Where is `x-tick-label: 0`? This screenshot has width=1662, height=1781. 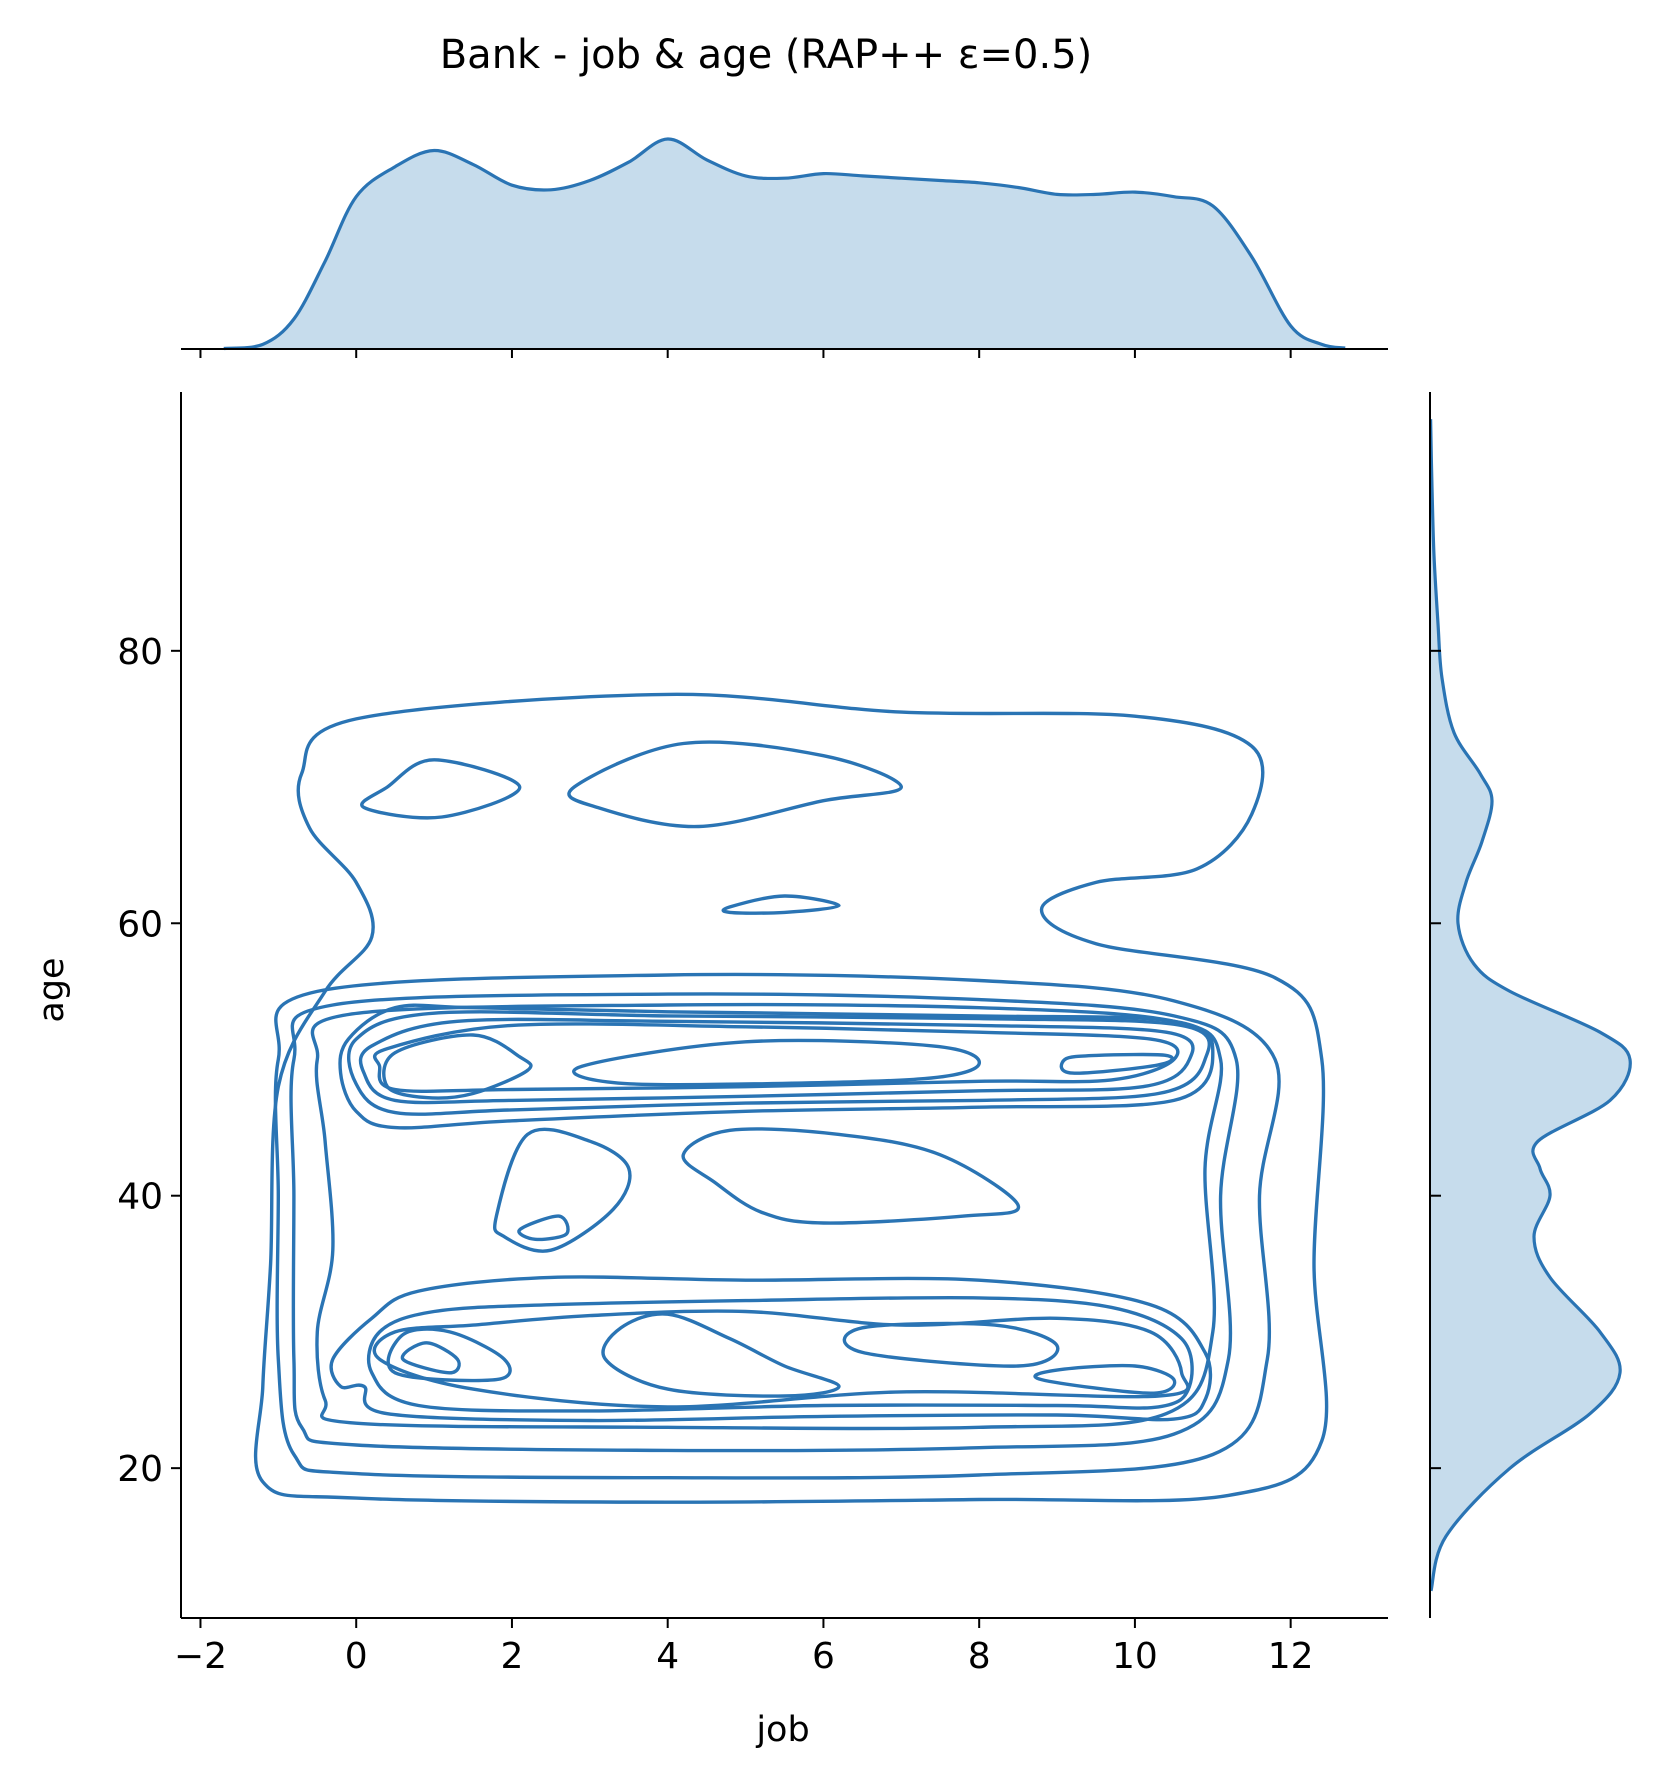 x-tick-label: 0 is located at coordinates (356, 1656).